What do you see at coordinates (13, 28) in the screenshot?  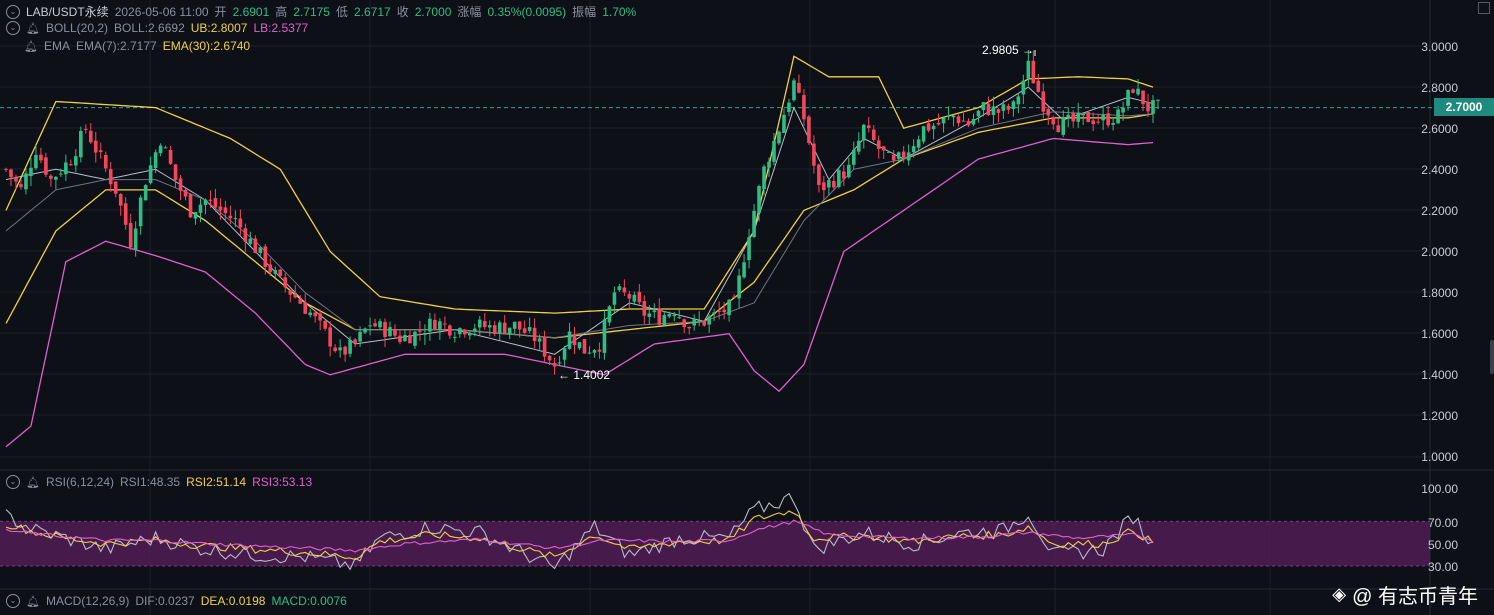 I see `collapse-boll-icon: ⌄` at bounding box center [13, 28].